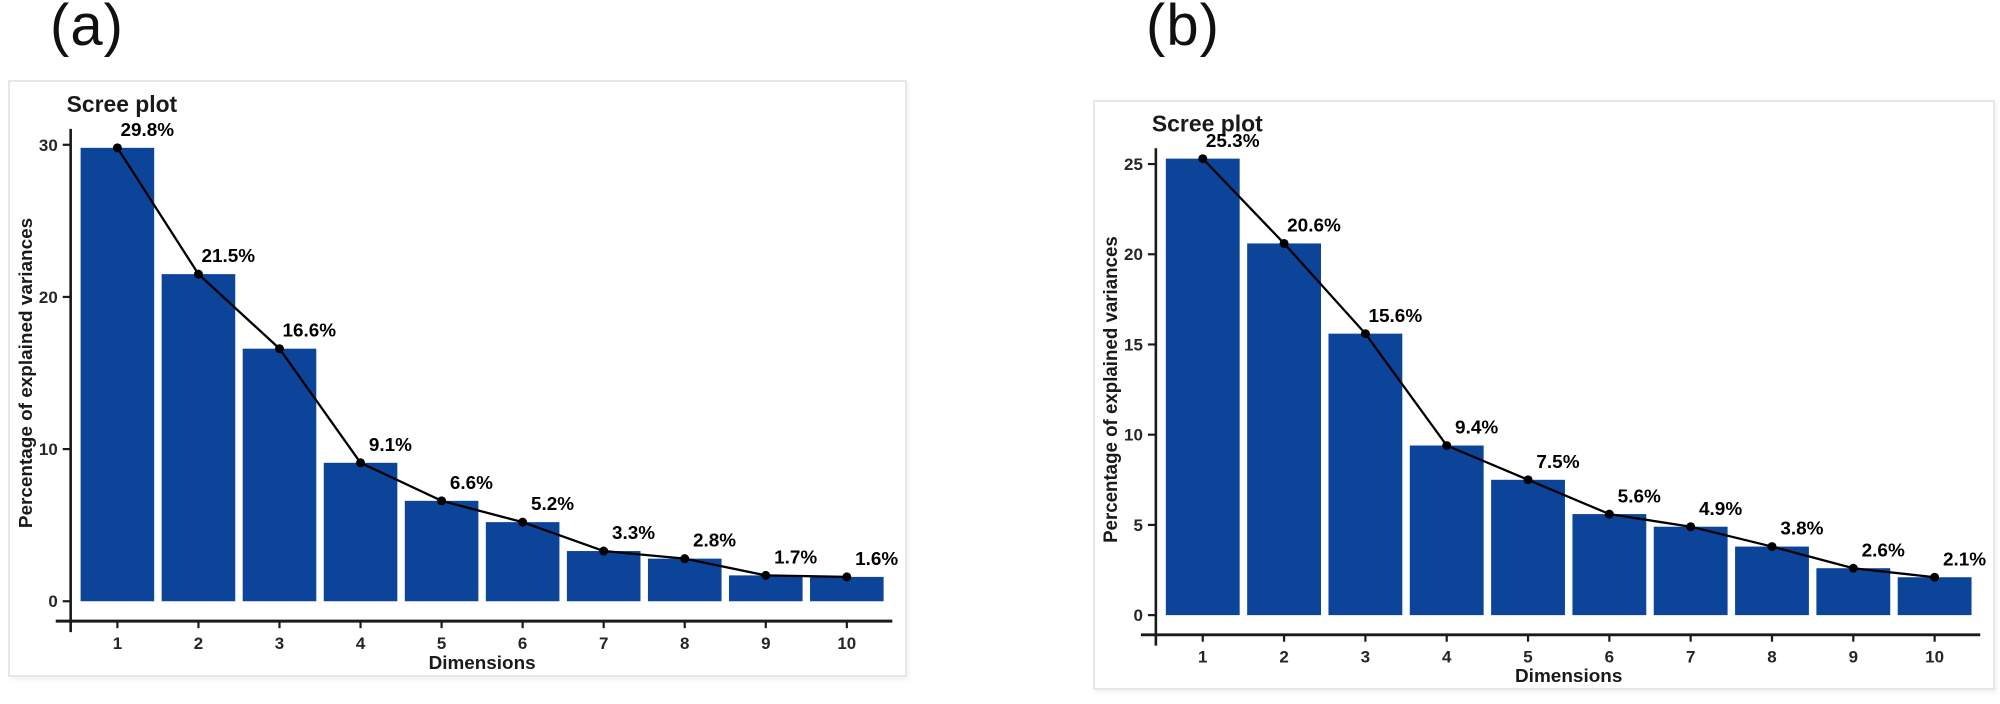 This screenshot has height=704, width=2000. What do you see at coordinates (876, 559) in the screenshot?
I see `data-label-dim-10: 1.6%` at bounding box center [876, 559].